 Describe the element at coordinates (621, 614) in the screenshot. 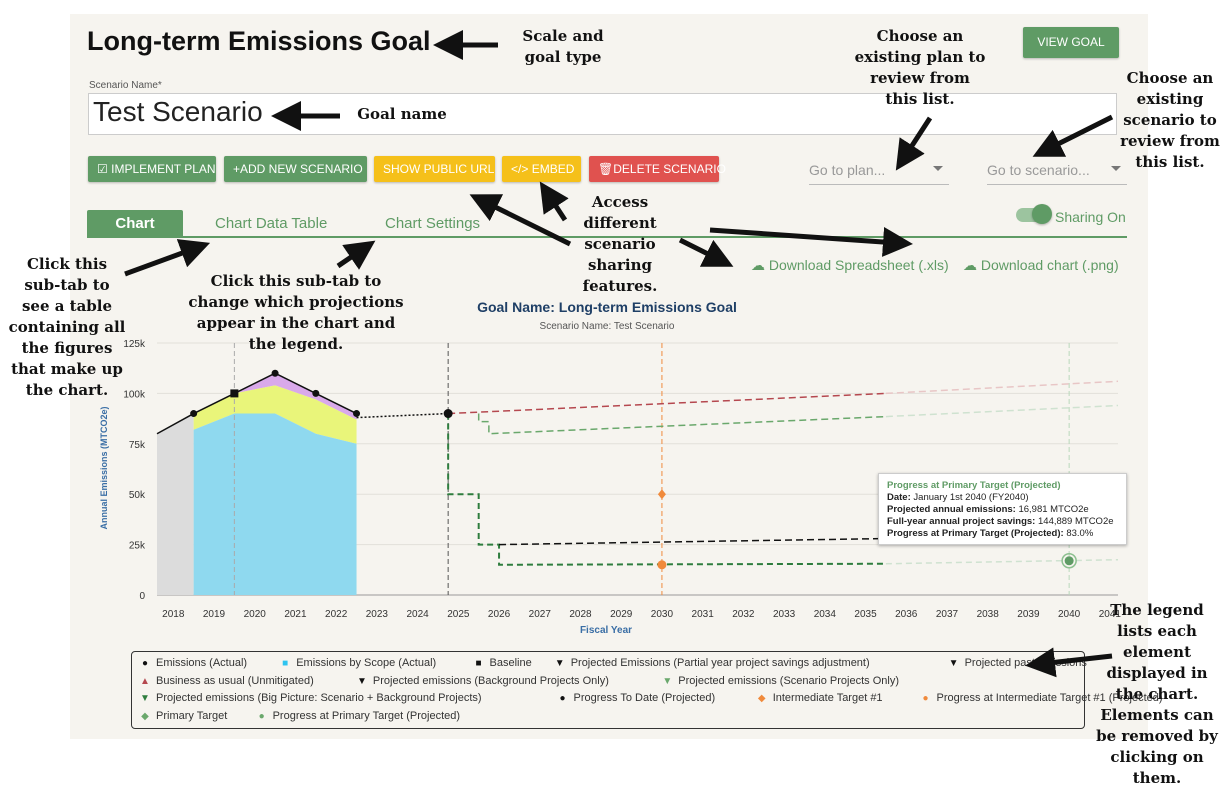

I see `x-tick-label: 2029` at that location.